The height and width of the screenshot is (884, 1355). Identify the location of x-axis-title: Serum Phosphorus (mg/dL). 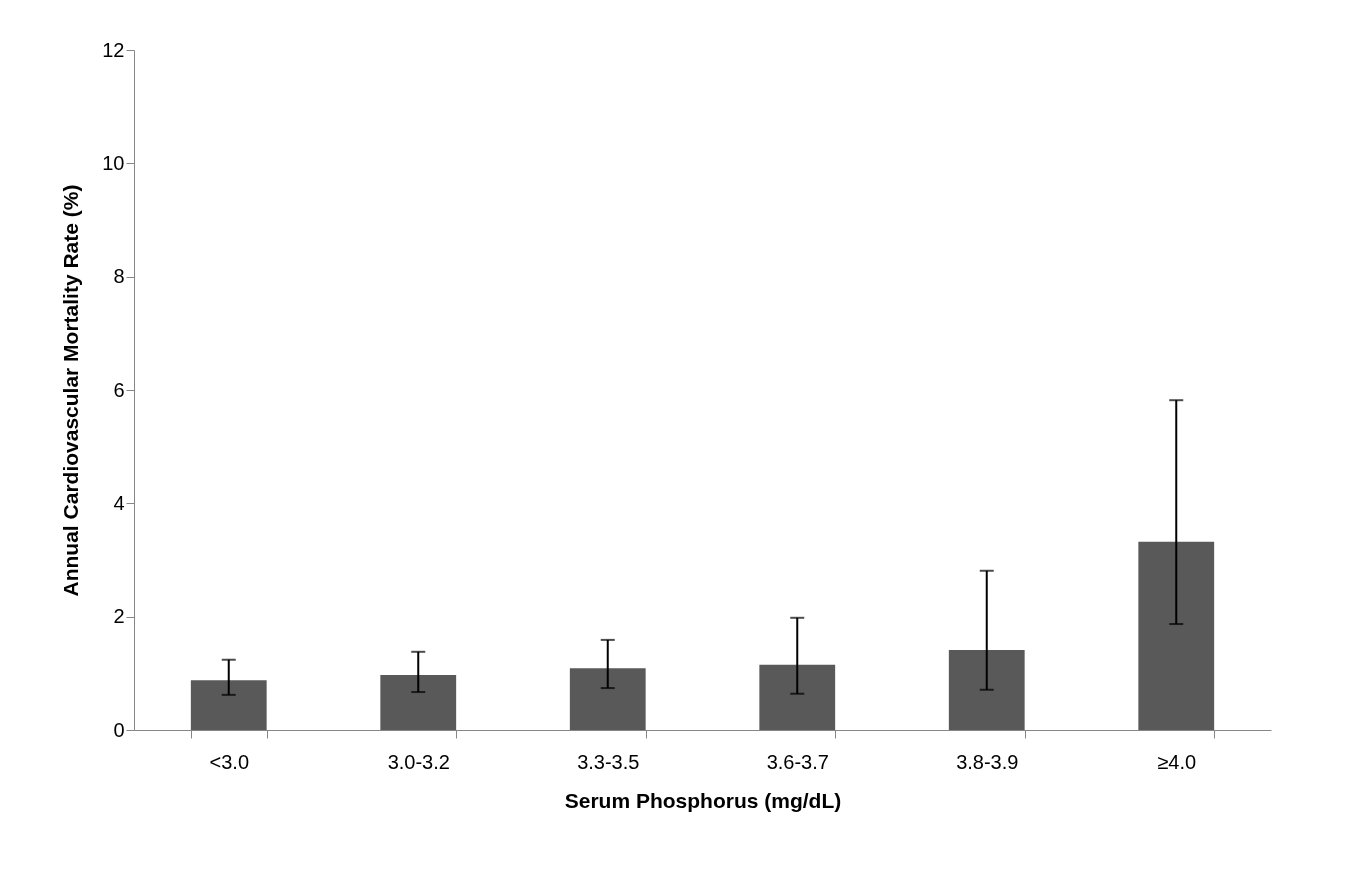
(703, 800).